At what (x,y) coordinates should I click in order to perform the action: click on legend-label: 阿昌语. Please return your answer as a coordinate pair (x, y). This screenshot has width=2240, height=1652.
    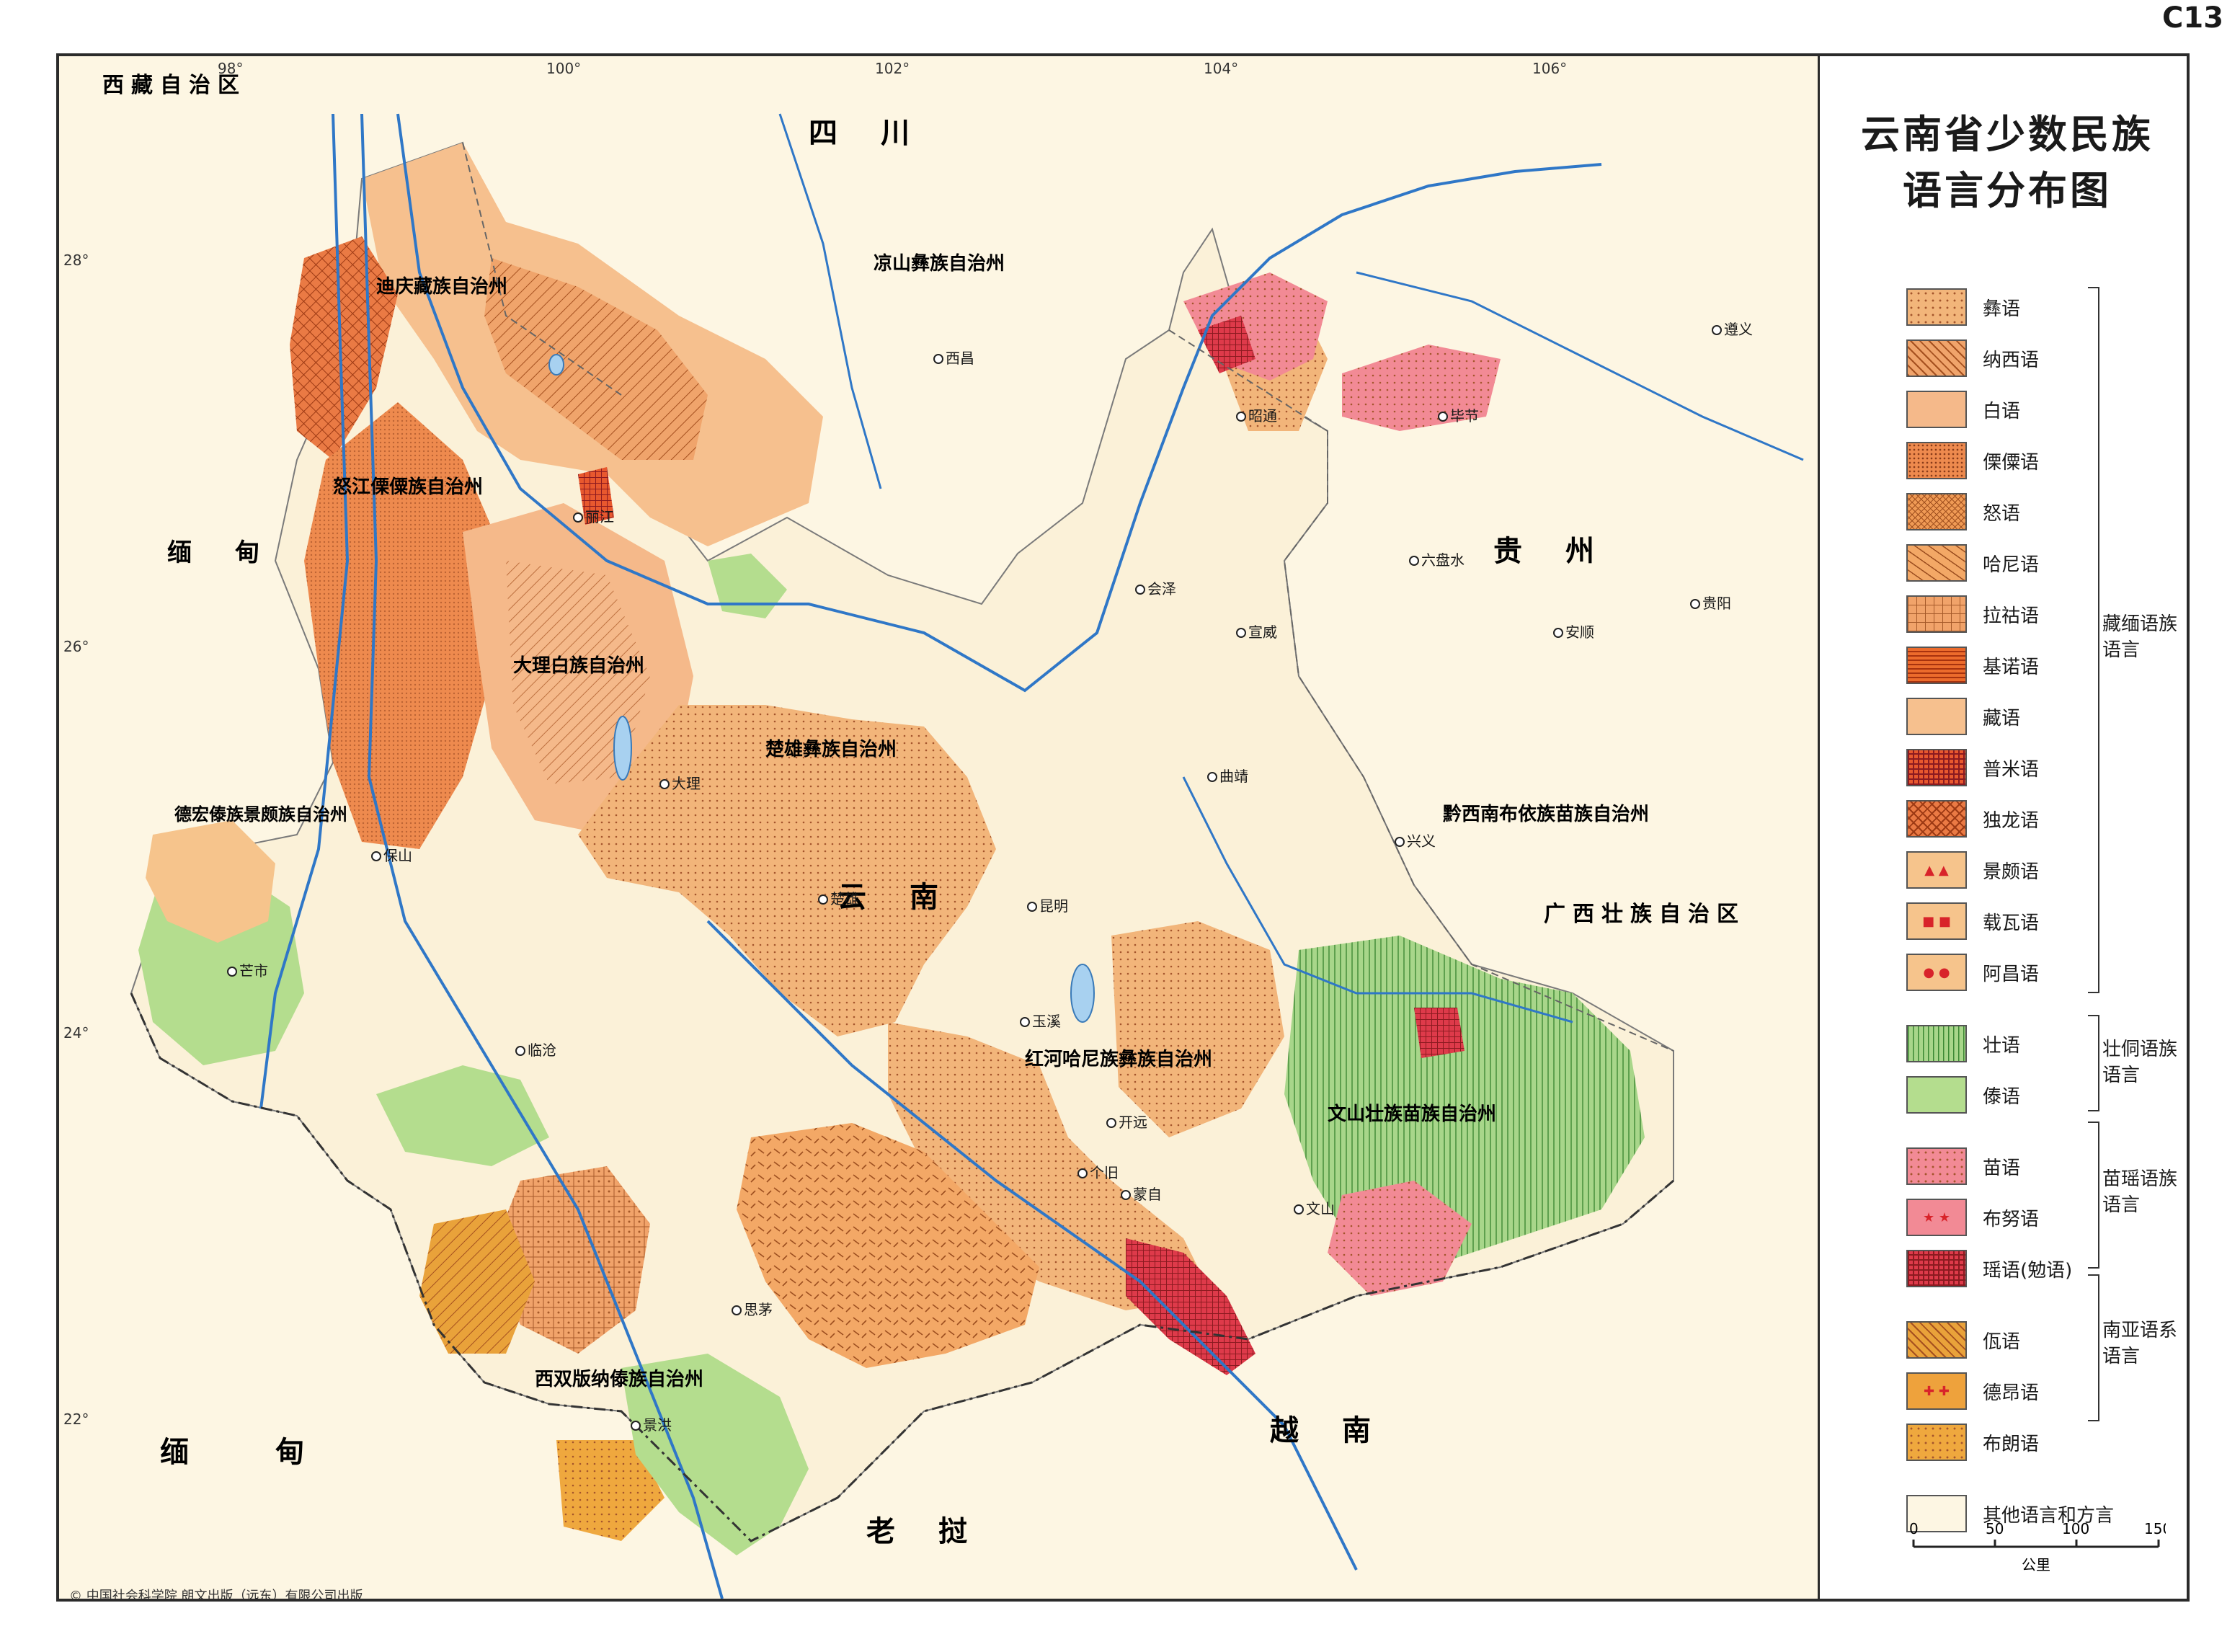
    Looking at the image, I should click on (2011, 974).